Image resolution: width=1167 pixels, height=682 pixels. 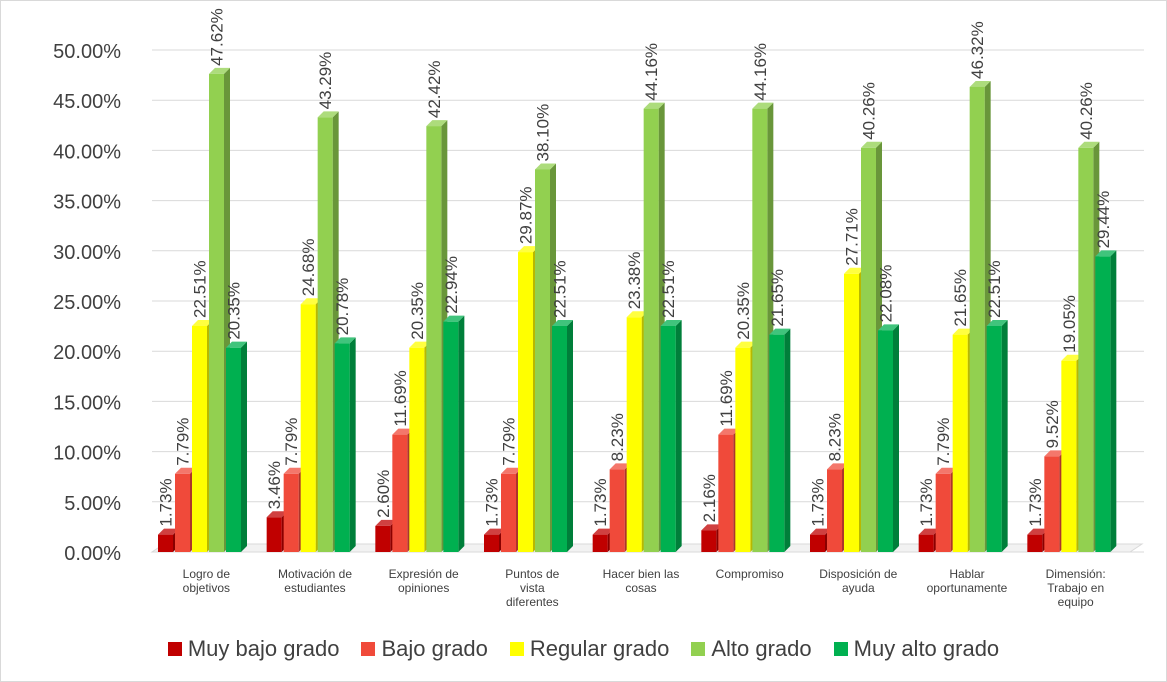 What do you see at coordinates (1052, 424) in the screenshot?
I see `data-label: 9.52%` at bounding box center [1052, 424].